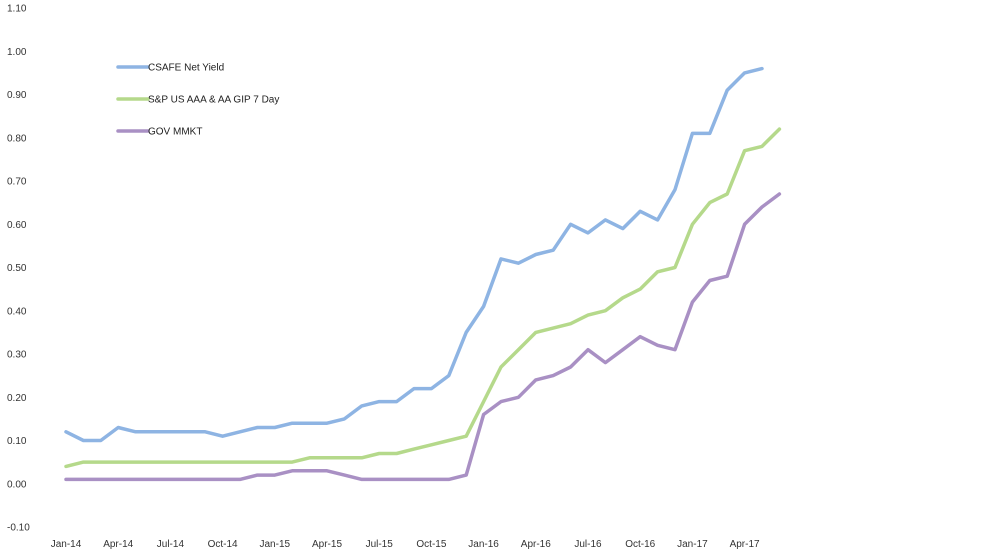 This screenshot has width=1001, height=552. What do you see at coordinates (327, 544) in the screenshot?
I see `x-tick-label: Apr-15` at bounding box center [327, 544].